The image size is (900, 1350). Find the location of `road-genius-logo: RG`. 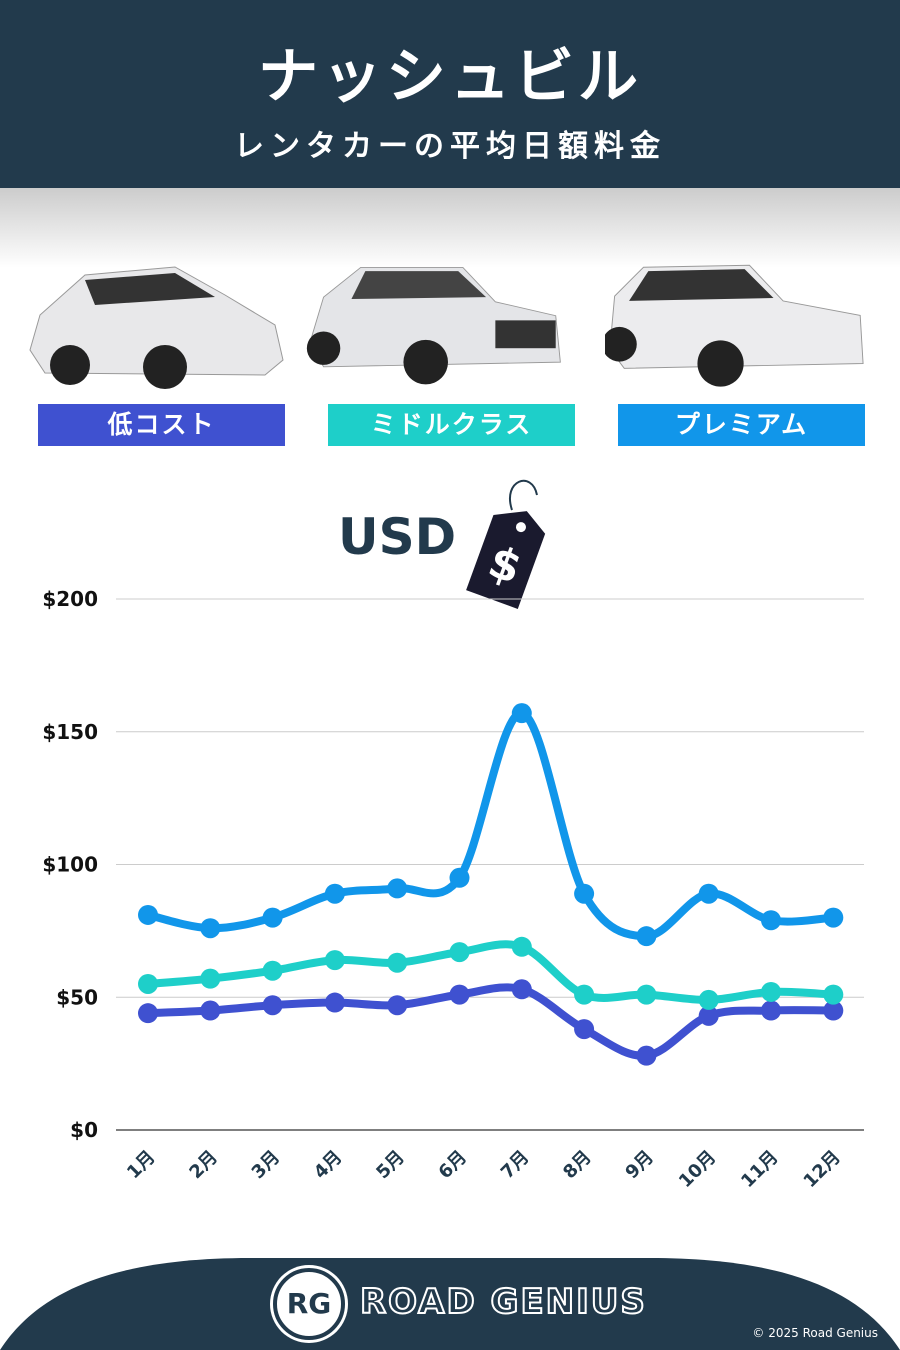

road-genius-logo: RG is located at coordinates (309, 1304).